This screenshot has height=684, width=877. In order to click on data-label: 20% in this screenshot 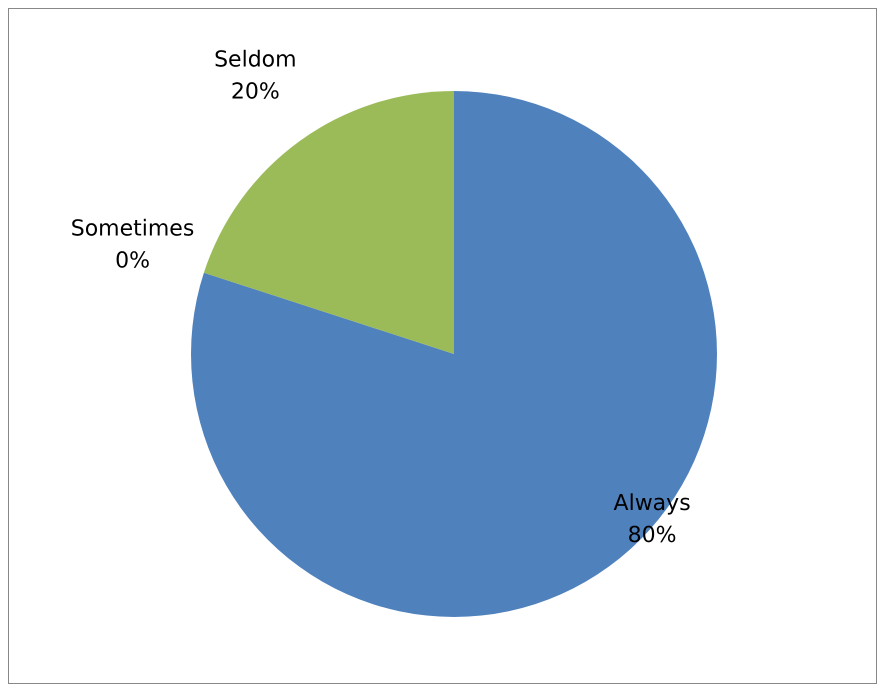, I will do `click(255, 92)`.